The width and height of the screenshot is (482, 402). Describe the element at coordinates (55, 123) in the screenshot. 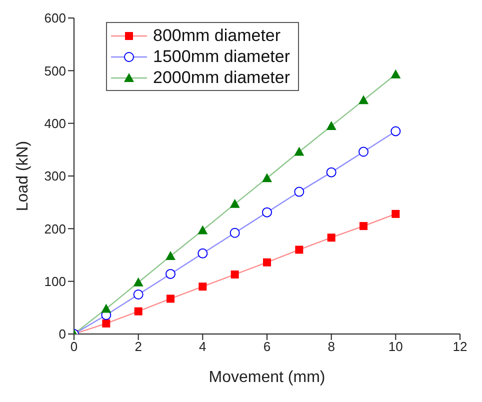

I see `y-tick-label: 400` at that location.